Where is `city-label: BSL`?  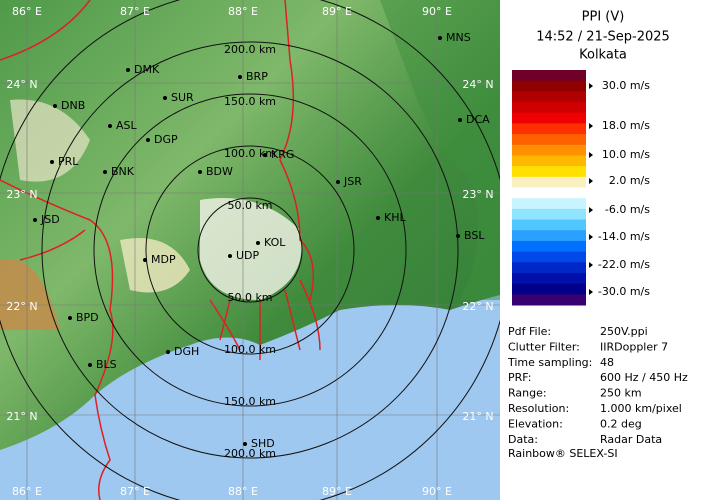 city-label: BSL is located at coordinates (474, 235).